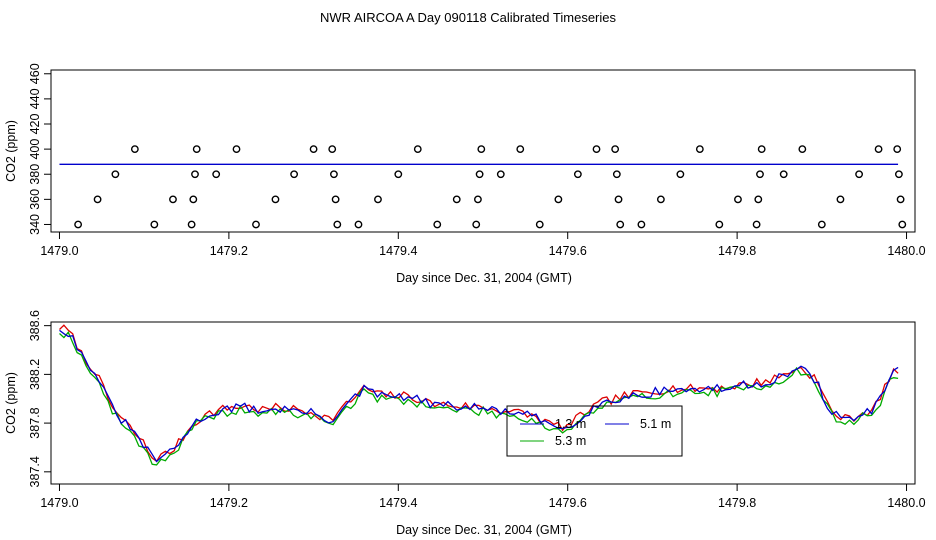 The image size is (936, 540). What do you see at coordinates (483, 245) in the screenshot?
I see `top-x-ticks: 1479.0 1479.2 1479.4 1479.6 1479.8 1480.0` at bounding box center [483, 245].